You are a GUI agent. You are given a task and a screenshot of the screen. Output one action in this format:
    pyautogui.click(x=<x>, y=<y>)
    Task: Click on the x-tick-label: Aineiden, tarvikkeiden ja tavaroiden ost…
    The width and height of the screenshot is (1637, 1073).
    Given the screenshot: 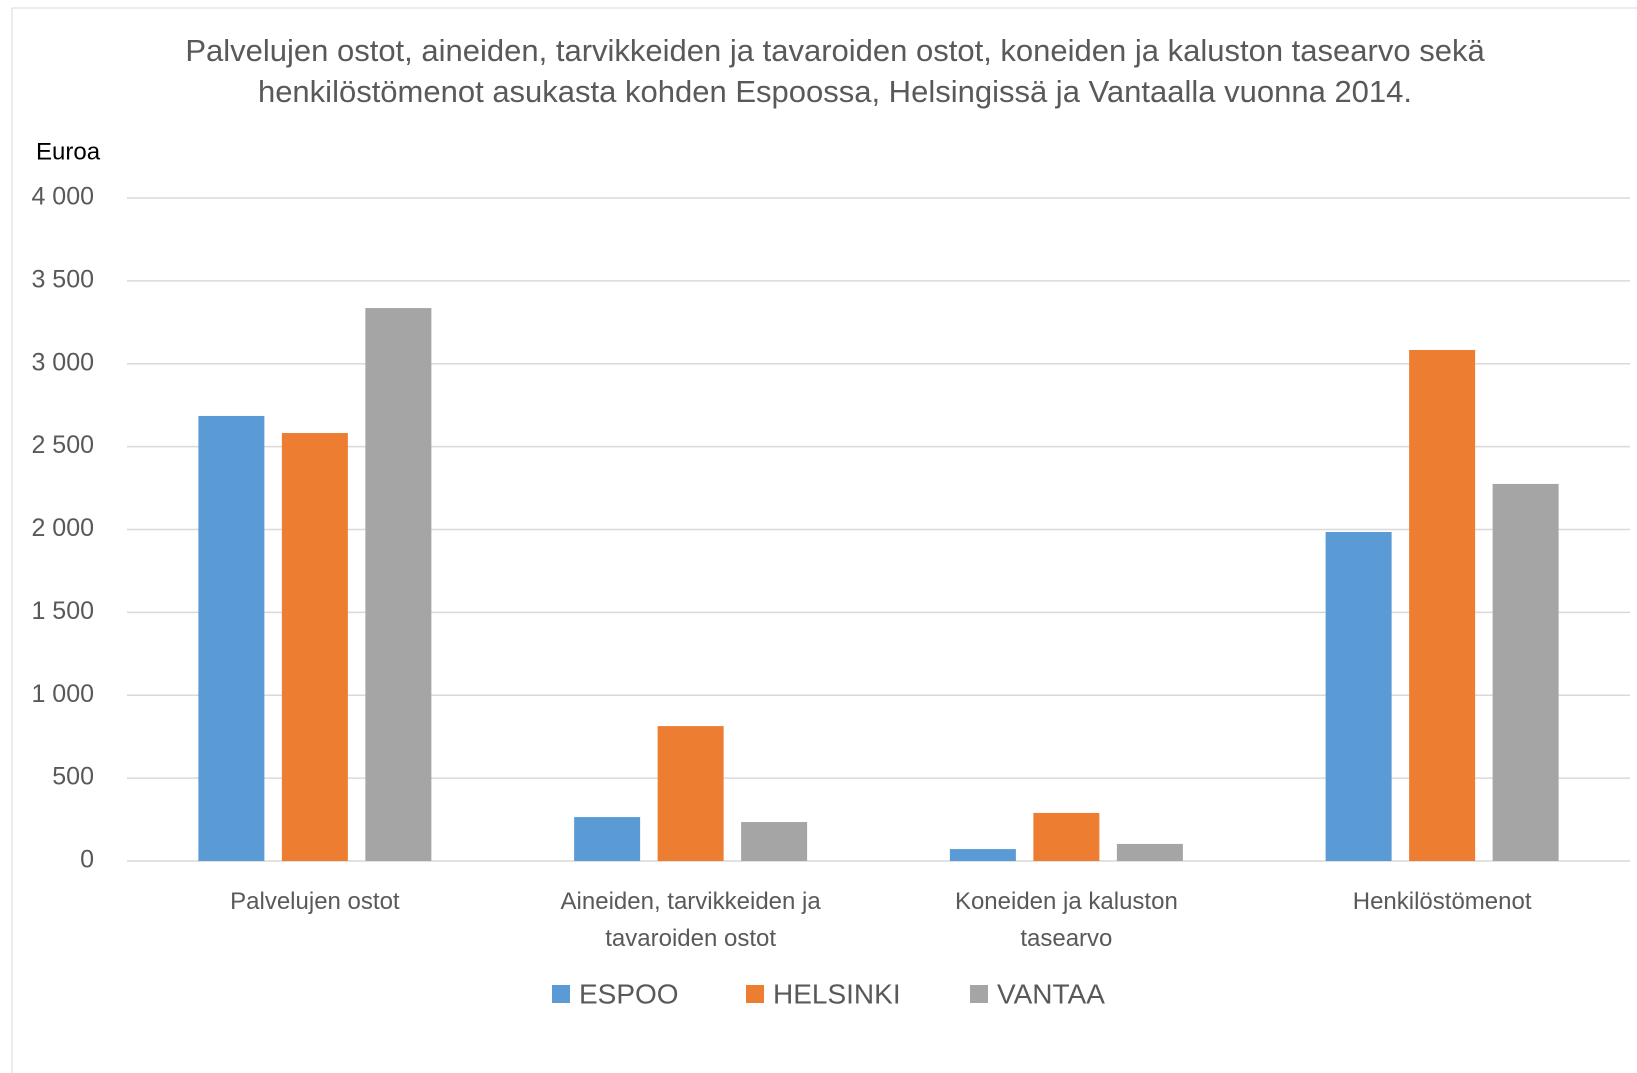 What is the action you would take?
    pyautogui.click(x=690, y=920)
    